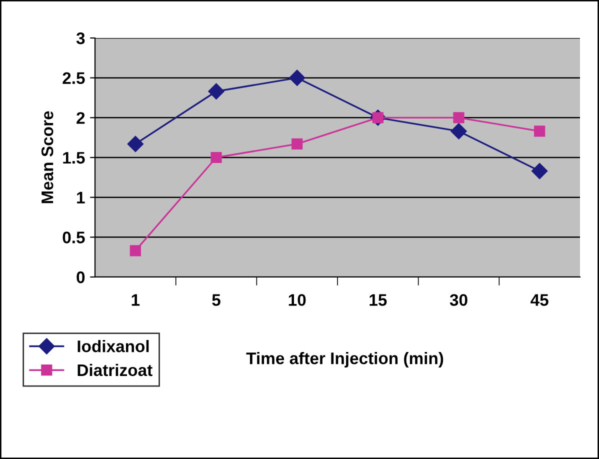 This screenshot has height=459, width=599. Describe the element at coordinates (216, 300) in the screenshot. I see `x-tick-label: 5` at that location.